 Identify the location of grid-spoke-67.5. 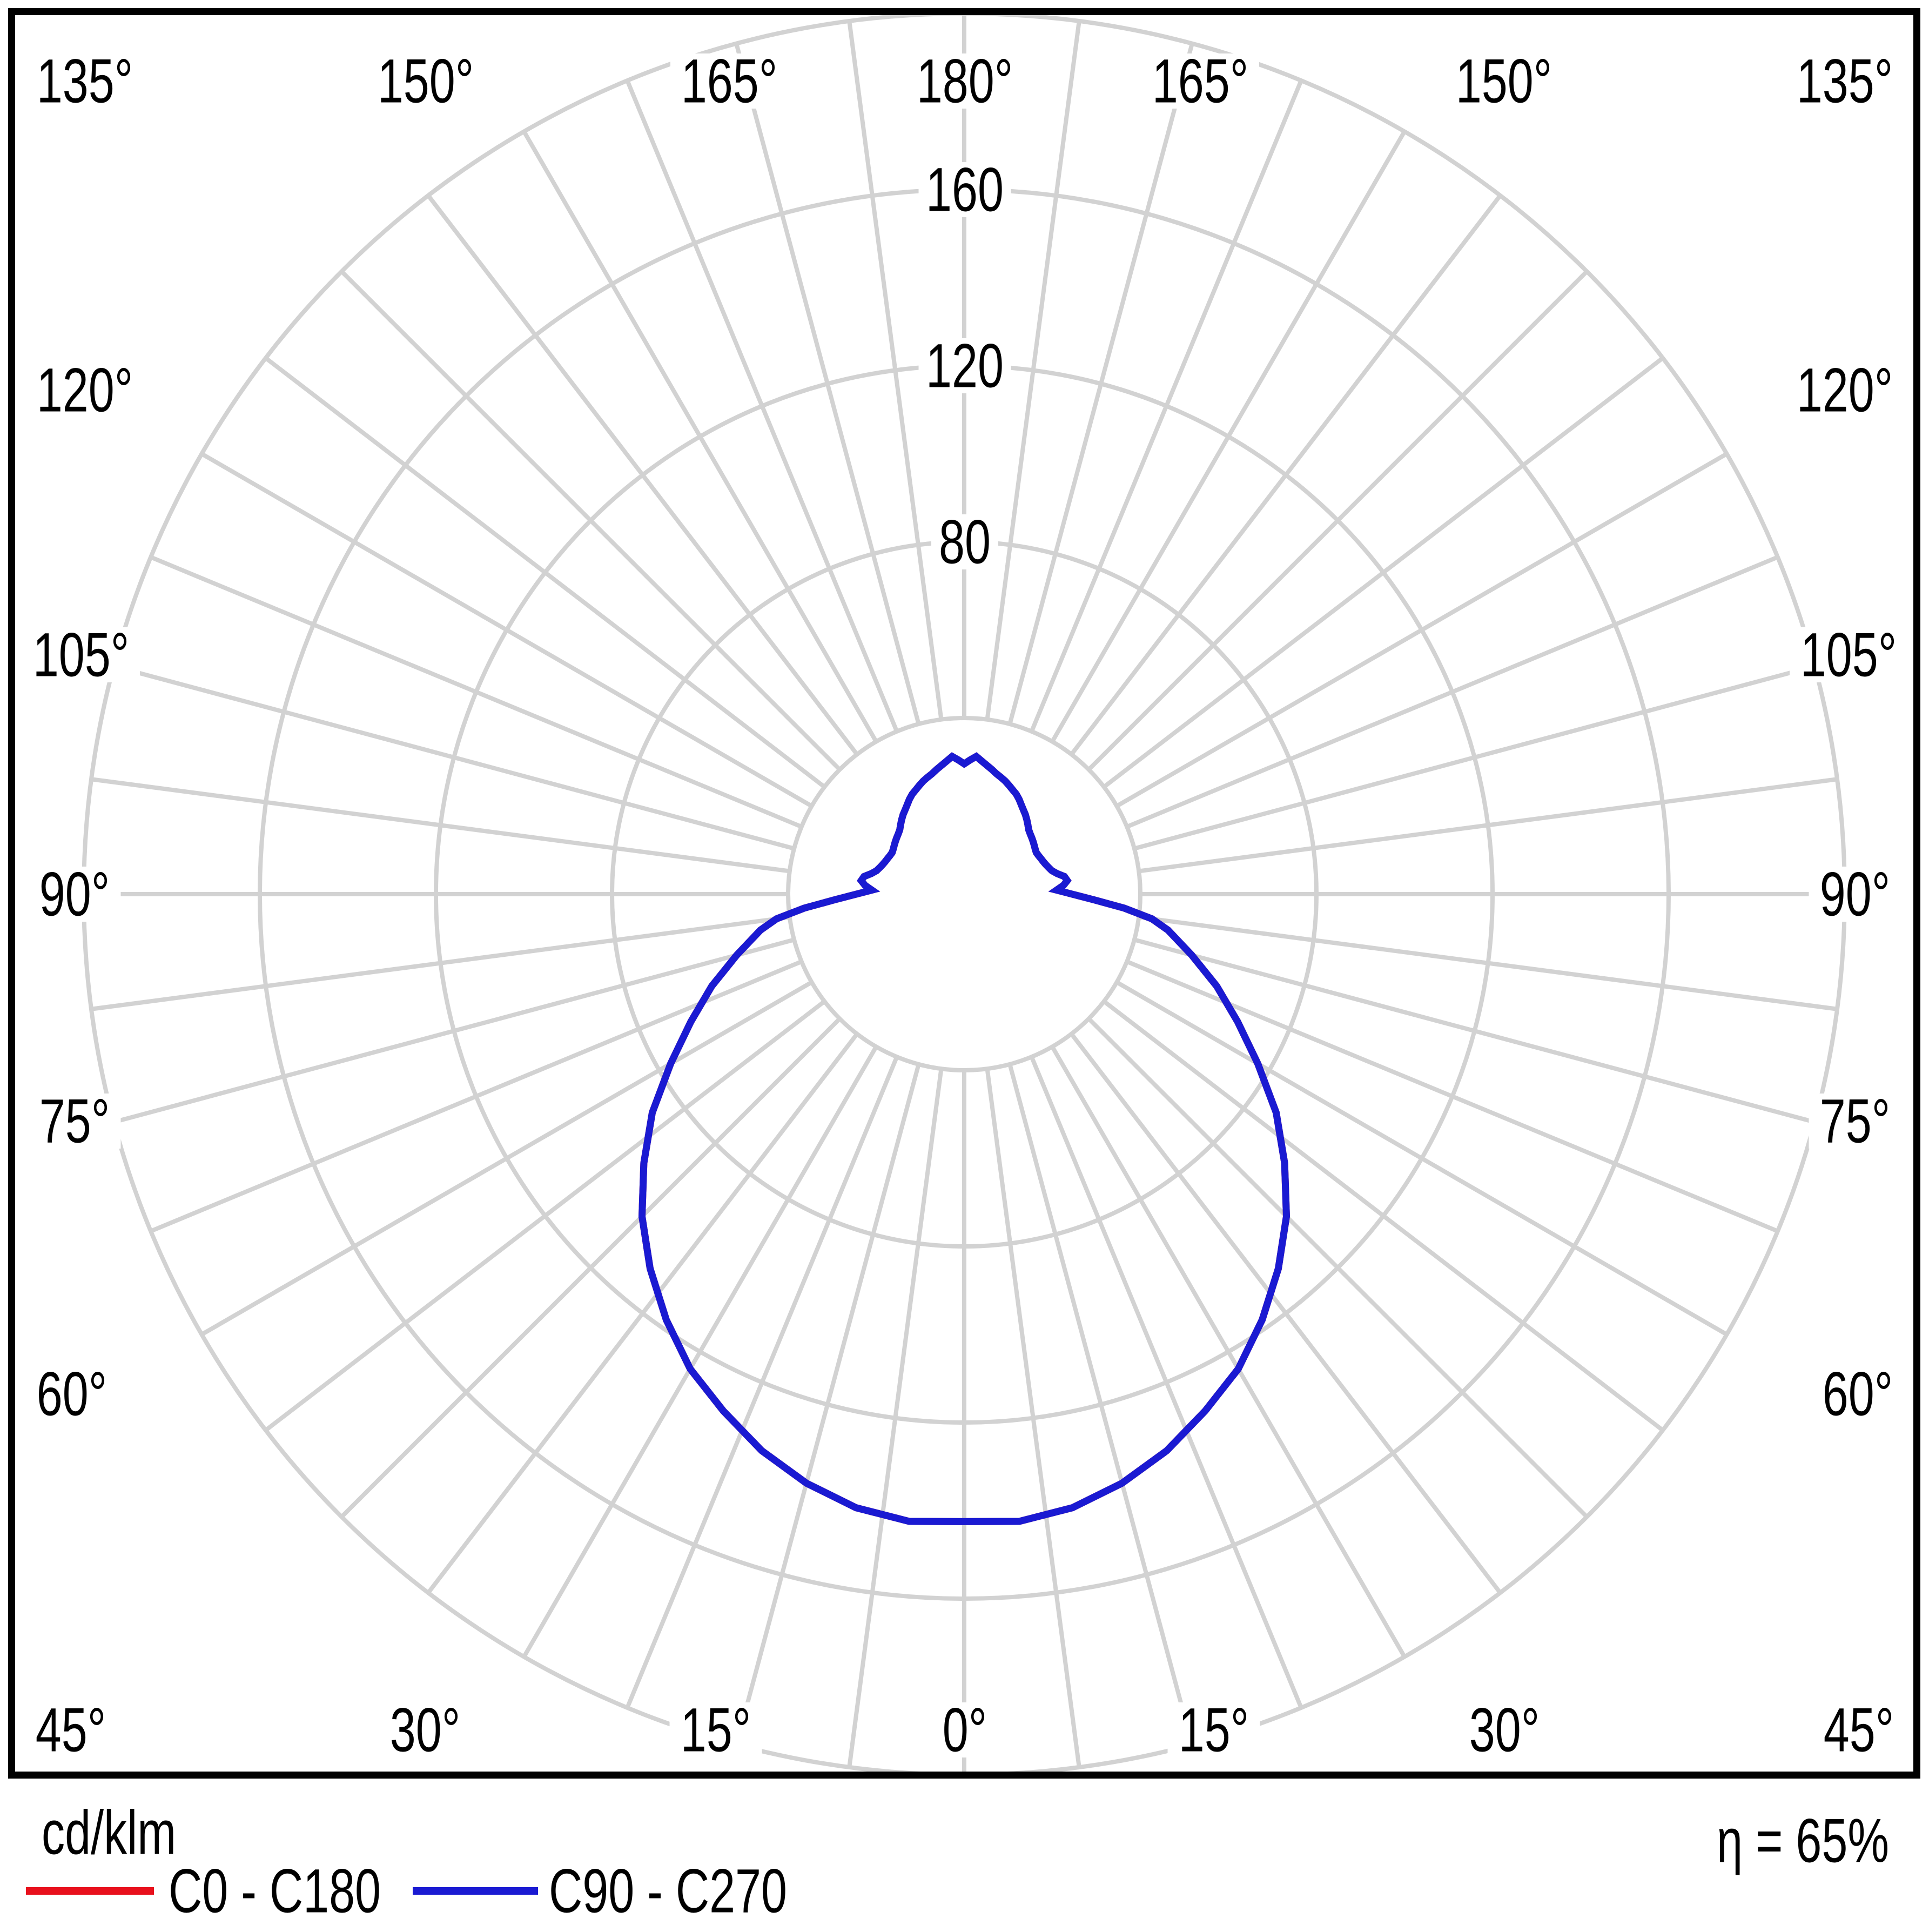
(1453, 1097).